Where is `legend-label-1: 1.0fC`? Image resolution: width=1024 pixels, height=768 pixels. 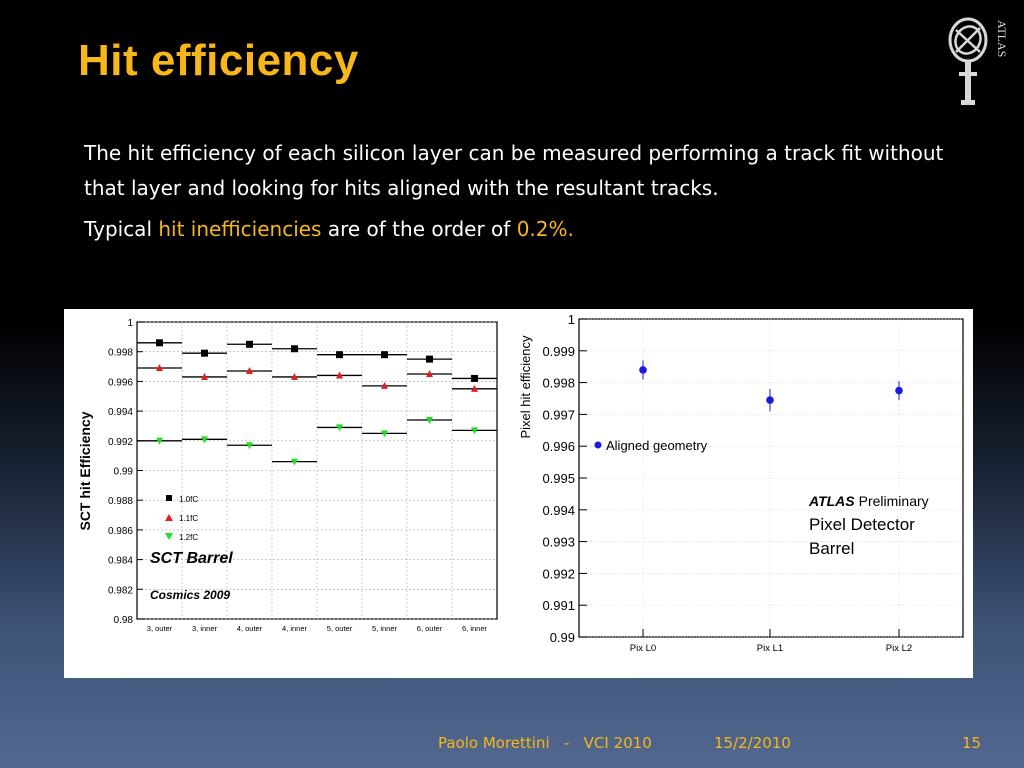 legend-label-1: 1.0fC is located at coordinates (188, 499).